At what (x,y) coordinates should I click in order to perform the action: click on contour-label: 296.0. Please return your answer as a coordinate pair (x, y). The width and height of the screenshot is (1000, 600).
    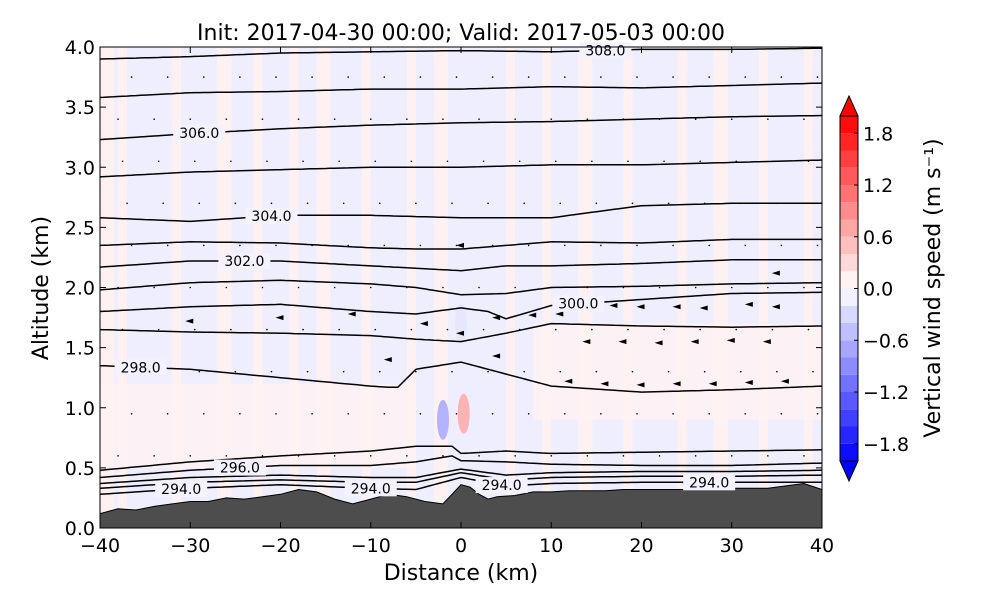
    Looking at the image, I should click on (239, 468).